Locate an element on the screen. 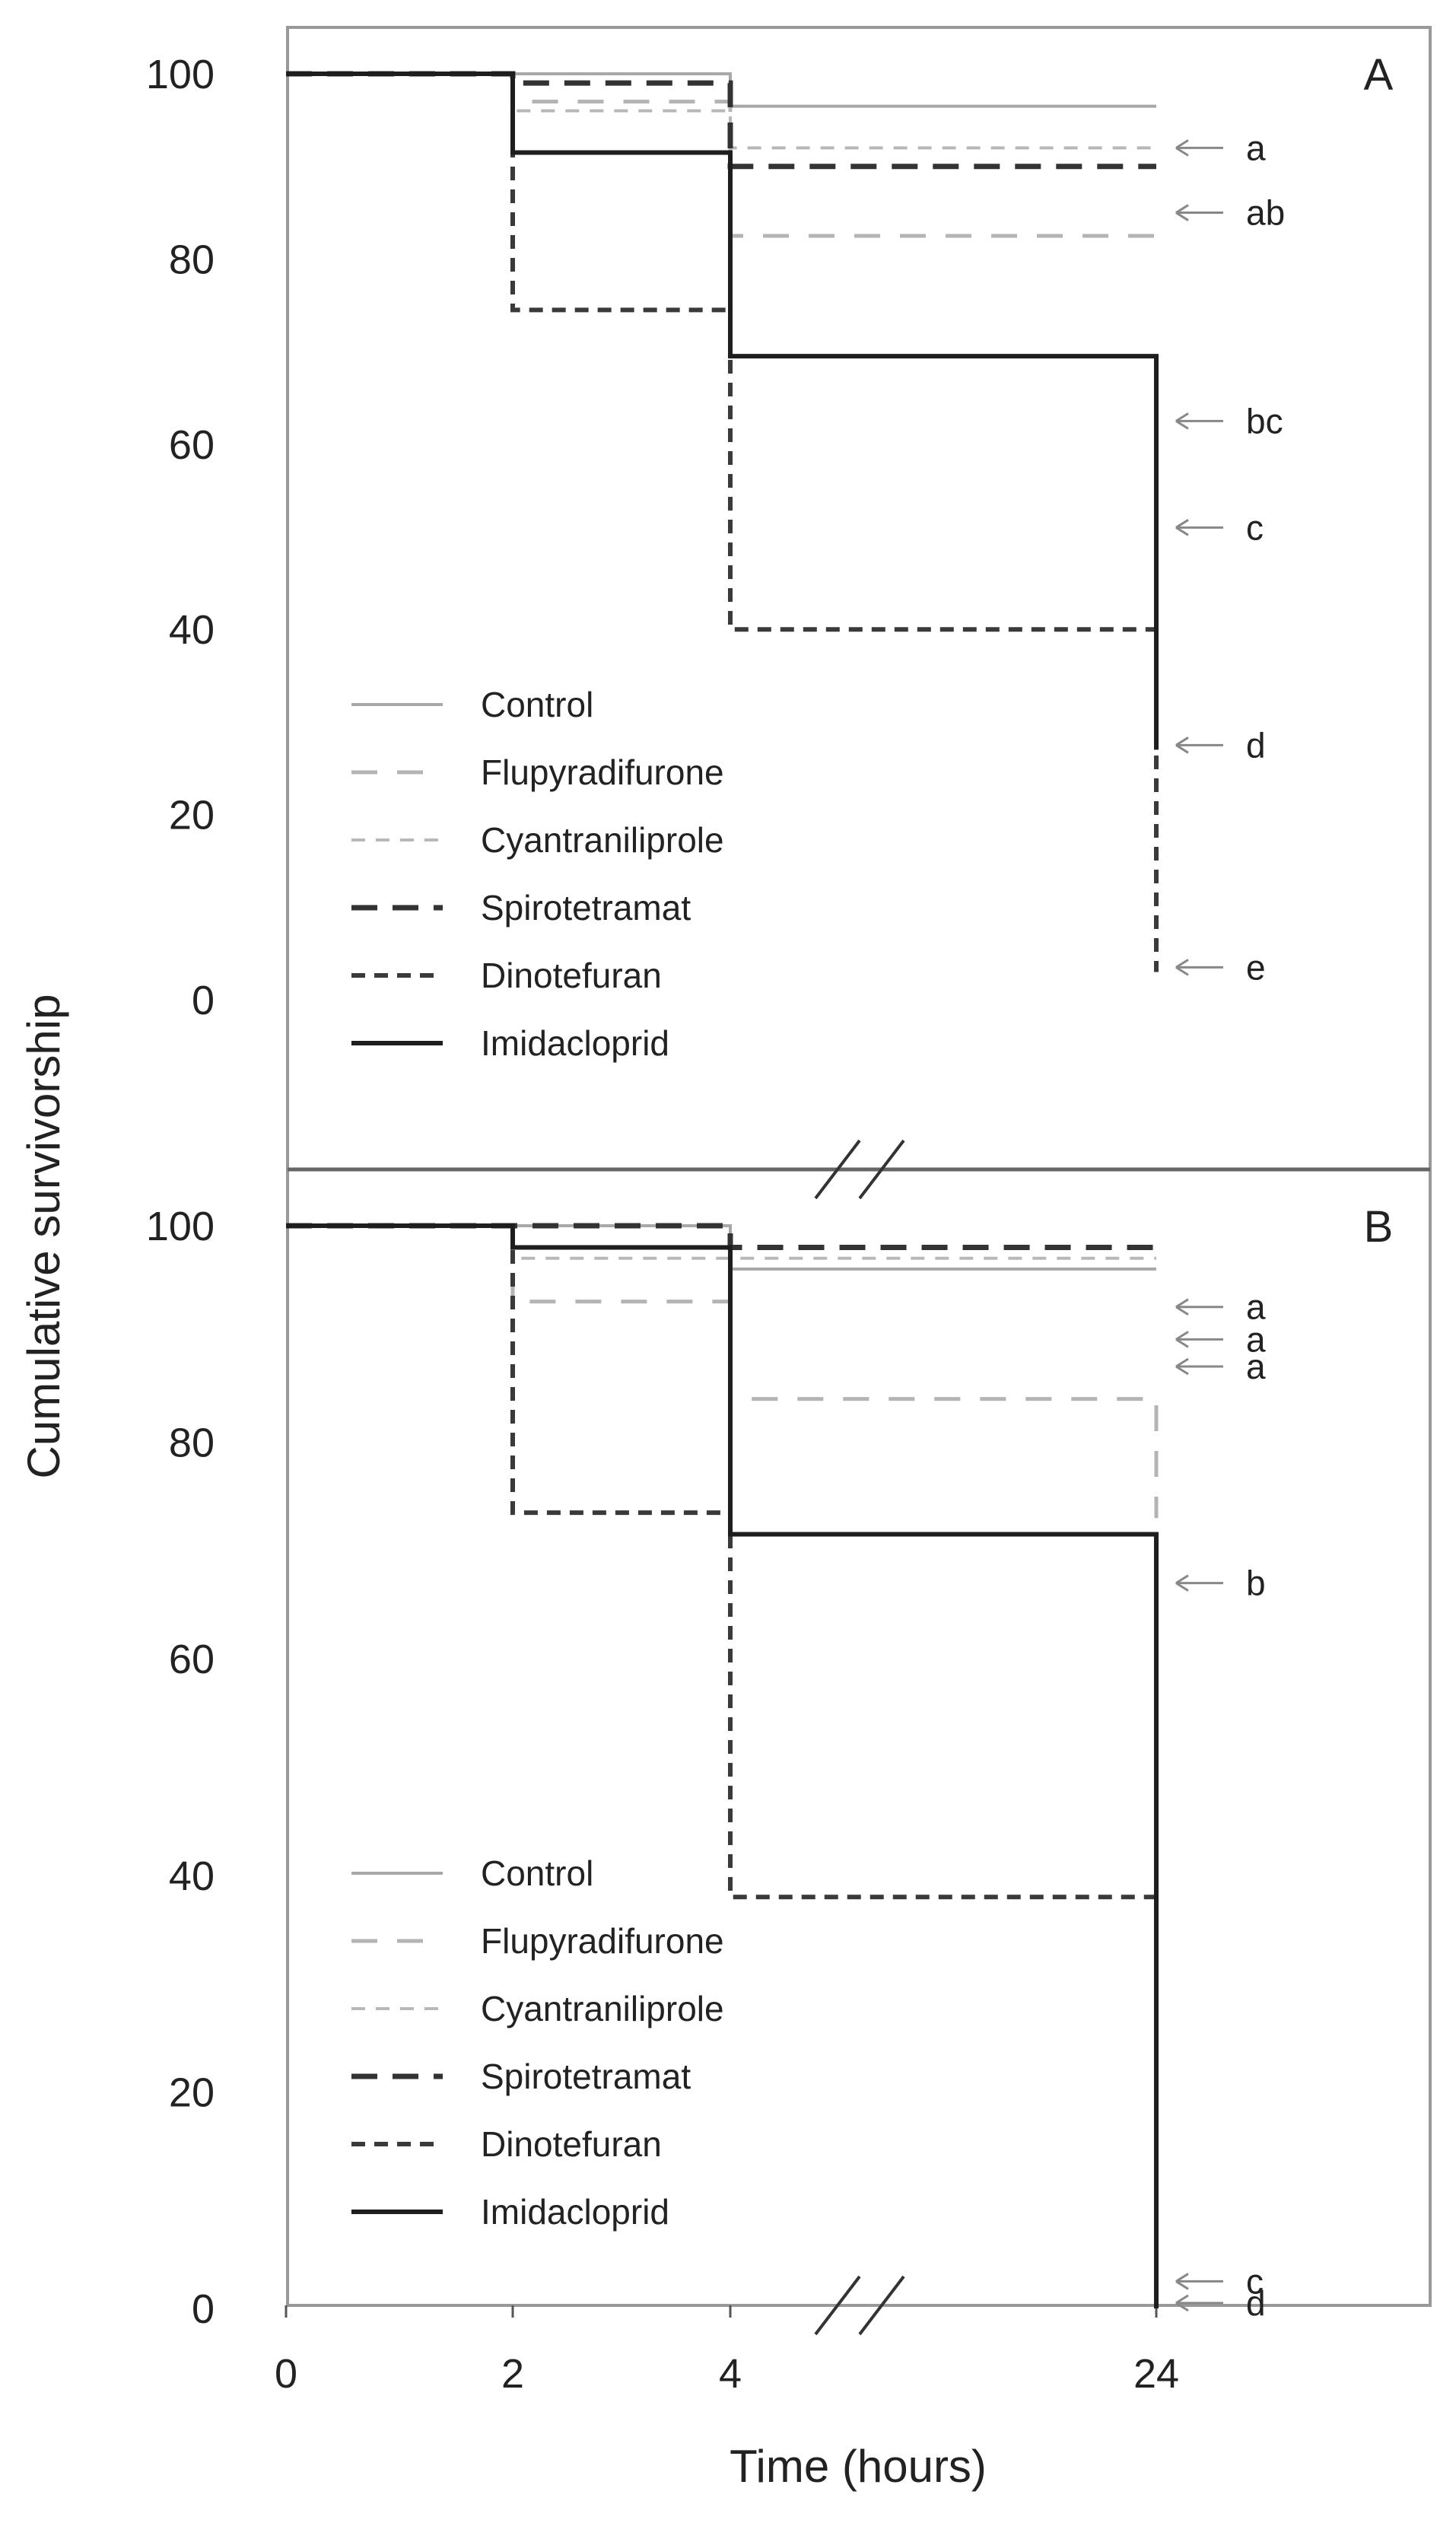 This screenshot has height=2523, width=1456. x-axis-title: Time (hours) is located at coordinates (858, 2466).